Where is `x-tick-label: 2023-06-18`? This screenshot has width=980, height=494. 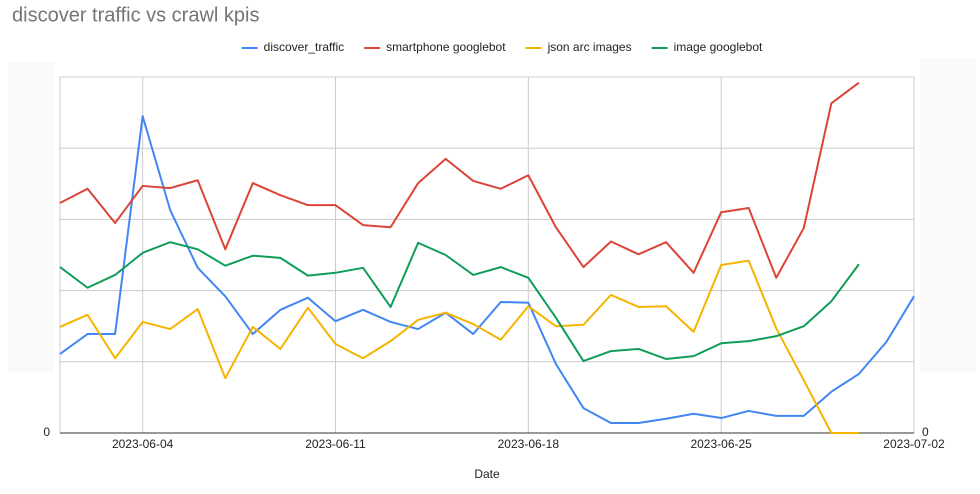 x-tick-label: 2023-06-18 is located at coordinates (529, 444).